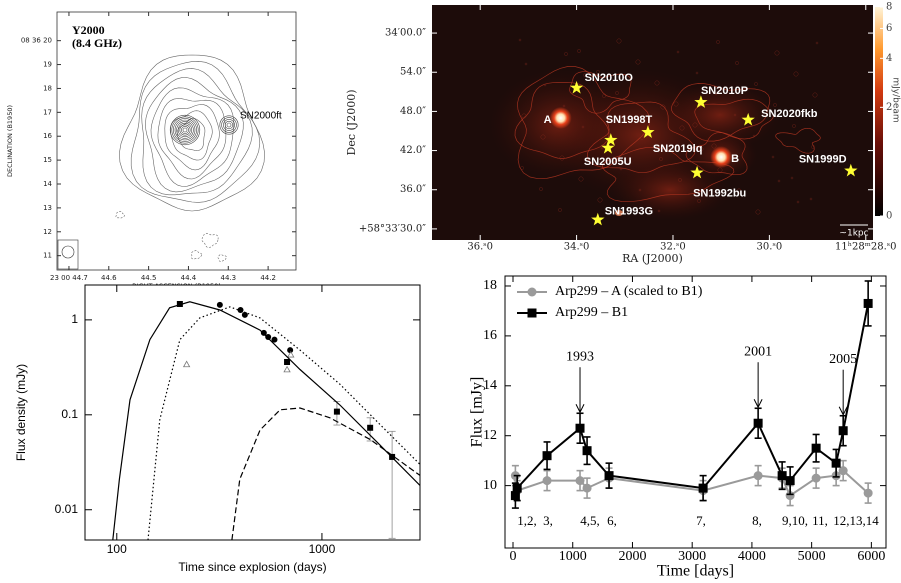 The width and height of the screenshot is (901, 583). Describe the element at coordinates (629, 120) in the screenshot. I see `supernova-label: SN1998T` at that location.